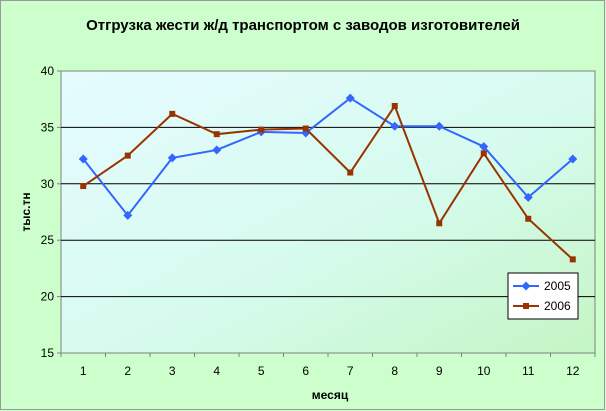  I want to click on y-tick-label: 15, so click(48, 353).